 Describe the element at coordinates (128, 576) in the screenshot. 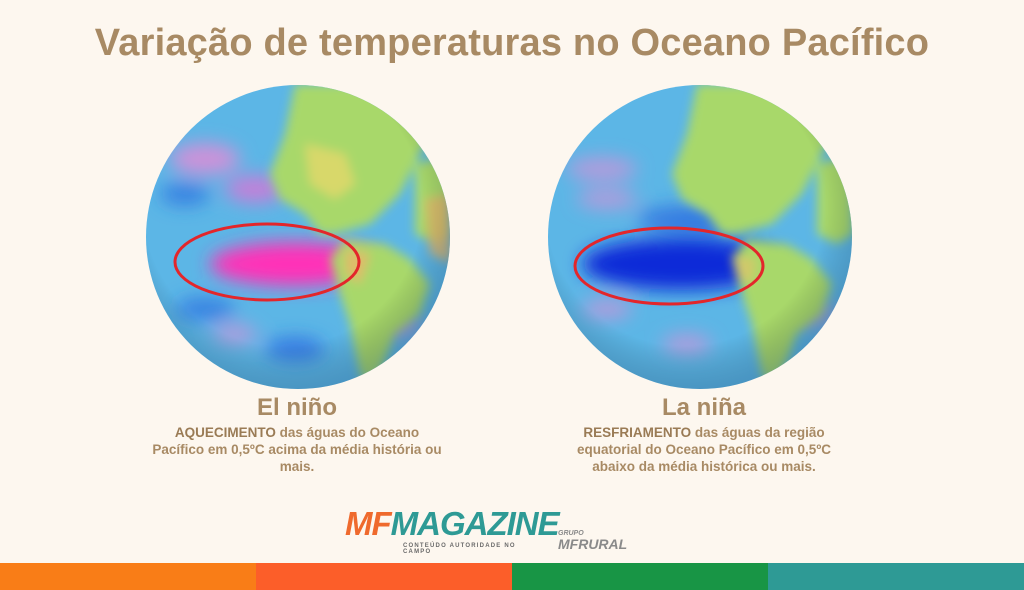

I see `footer-bar-orange` at that location.